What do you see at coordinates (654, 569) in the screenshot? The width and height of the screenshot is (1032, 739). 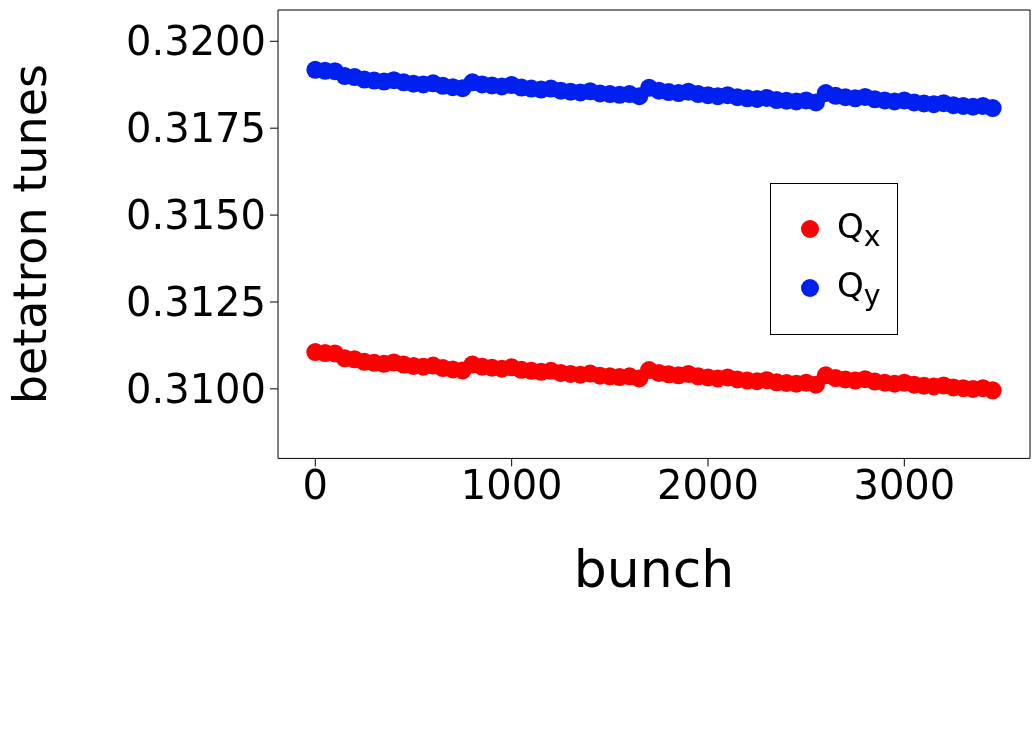 I see `x-axis-title: bunch` at bounding box center [654, 569].